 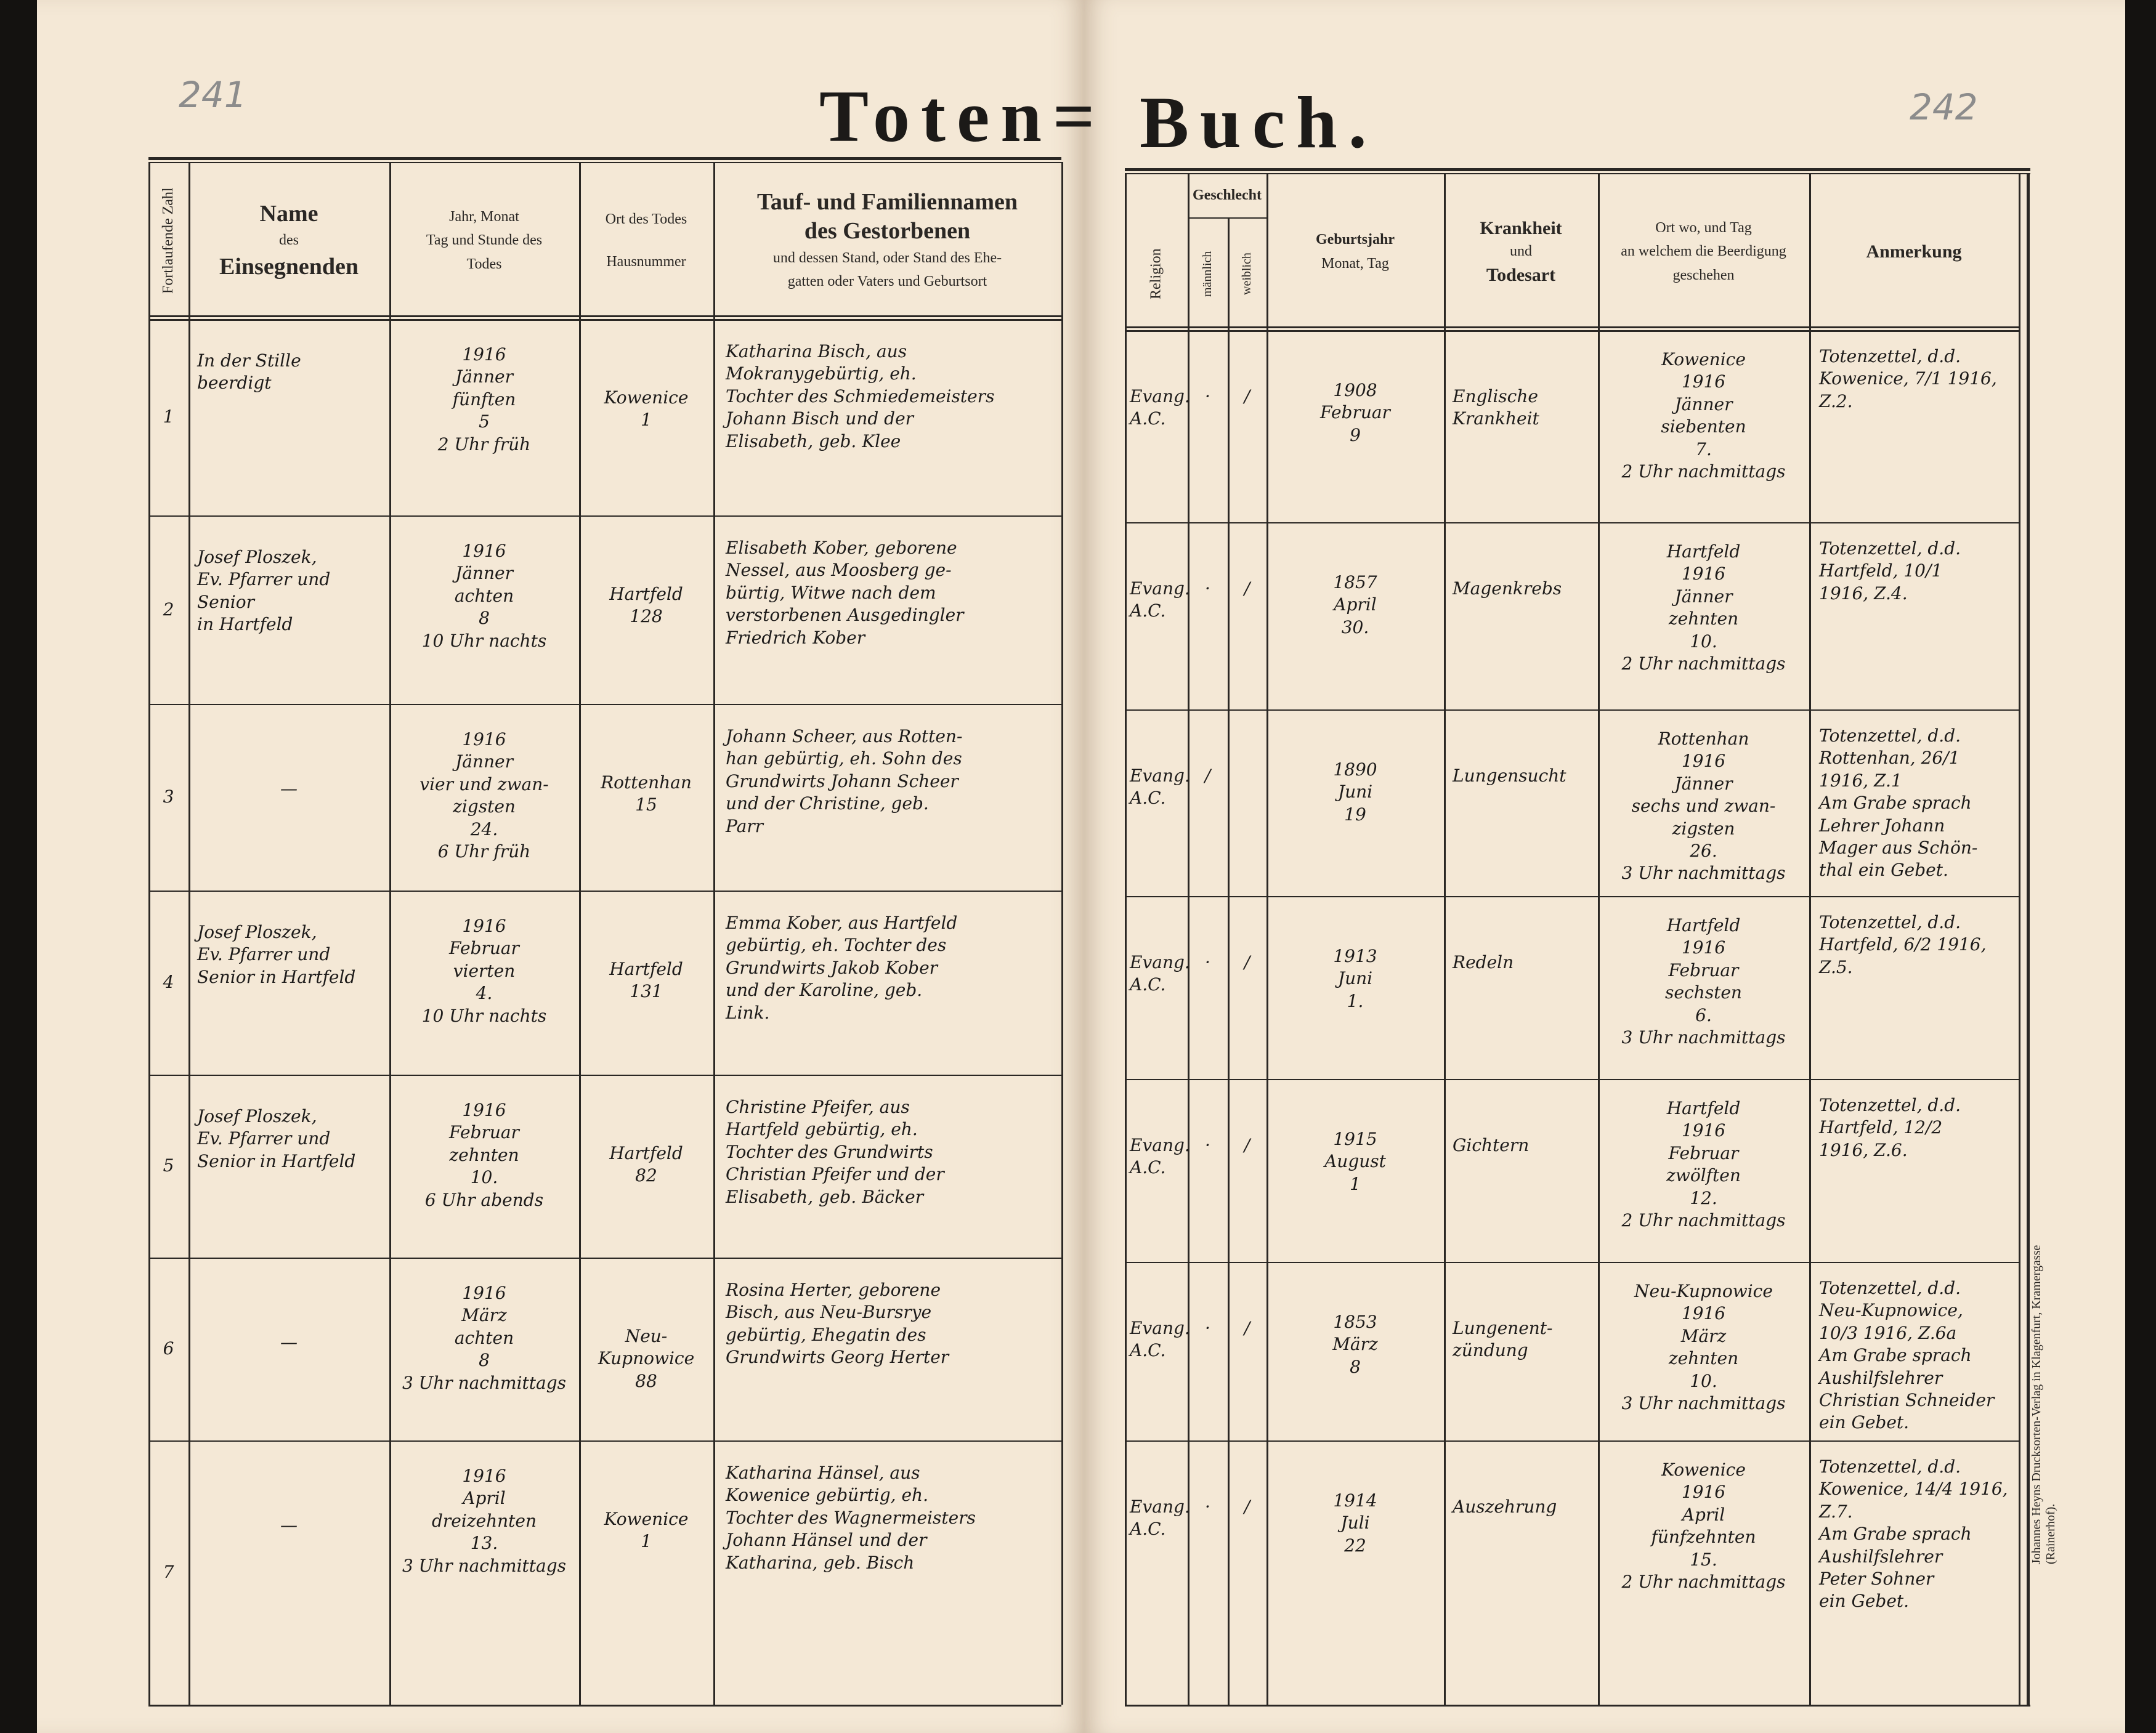 I want to click on header-female: weiblich, so click(x=1247, y=273).